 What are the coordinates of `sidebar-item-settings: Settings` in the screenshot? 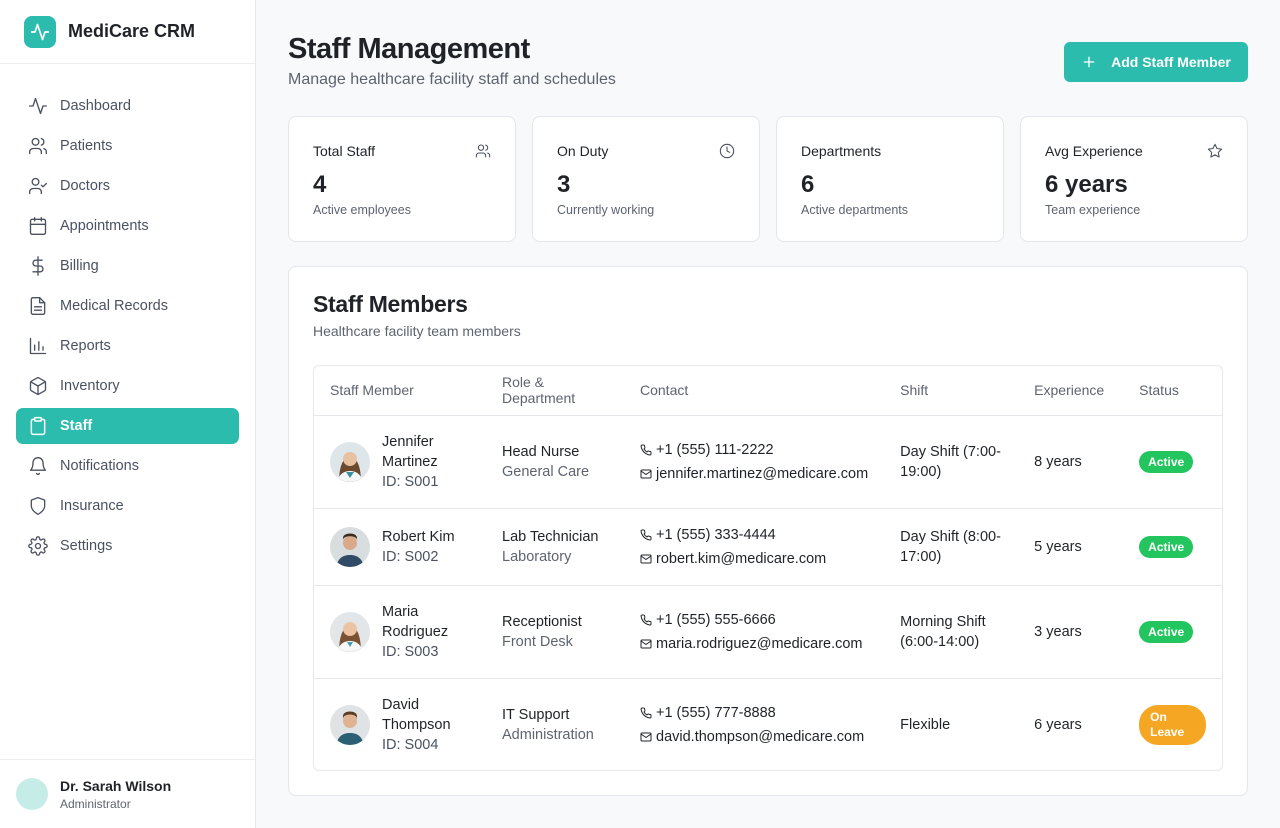 It's located at (127, 546).